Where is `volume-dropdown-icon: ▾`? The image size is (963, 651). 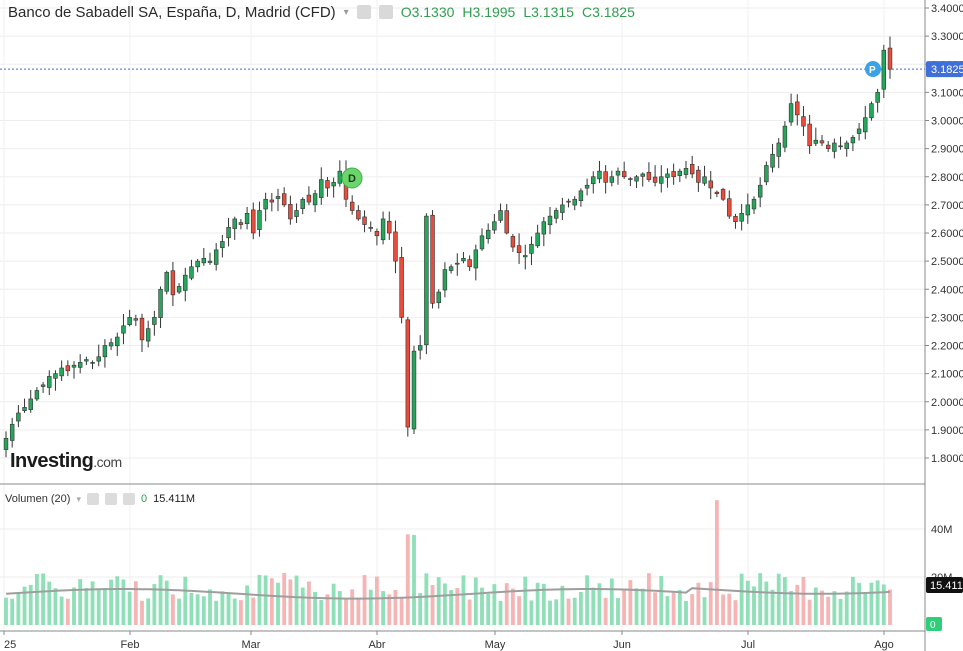 volume-dropdown-icon: ▾ is located at coordinates (78, 498).